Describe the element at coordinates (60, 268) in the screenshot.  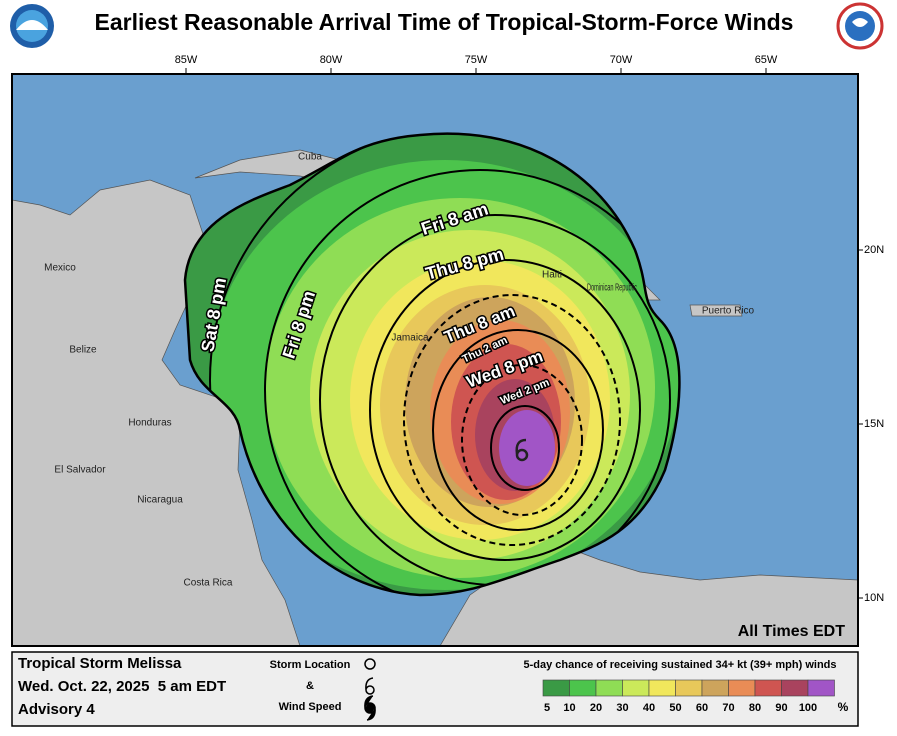
I see `place-label: Mexico` at that location.